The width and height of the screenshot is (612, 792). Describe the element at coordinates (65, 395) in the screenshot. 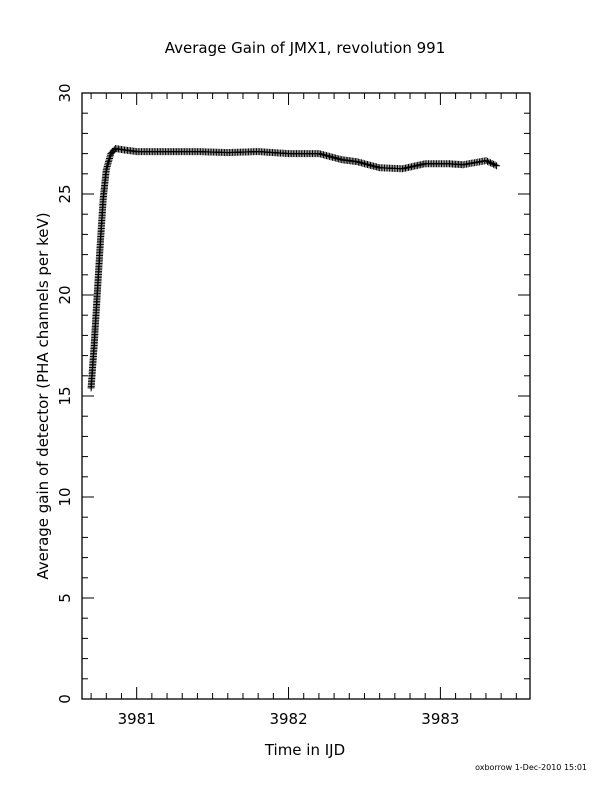

I see `y-tick-label: 15` at that location.